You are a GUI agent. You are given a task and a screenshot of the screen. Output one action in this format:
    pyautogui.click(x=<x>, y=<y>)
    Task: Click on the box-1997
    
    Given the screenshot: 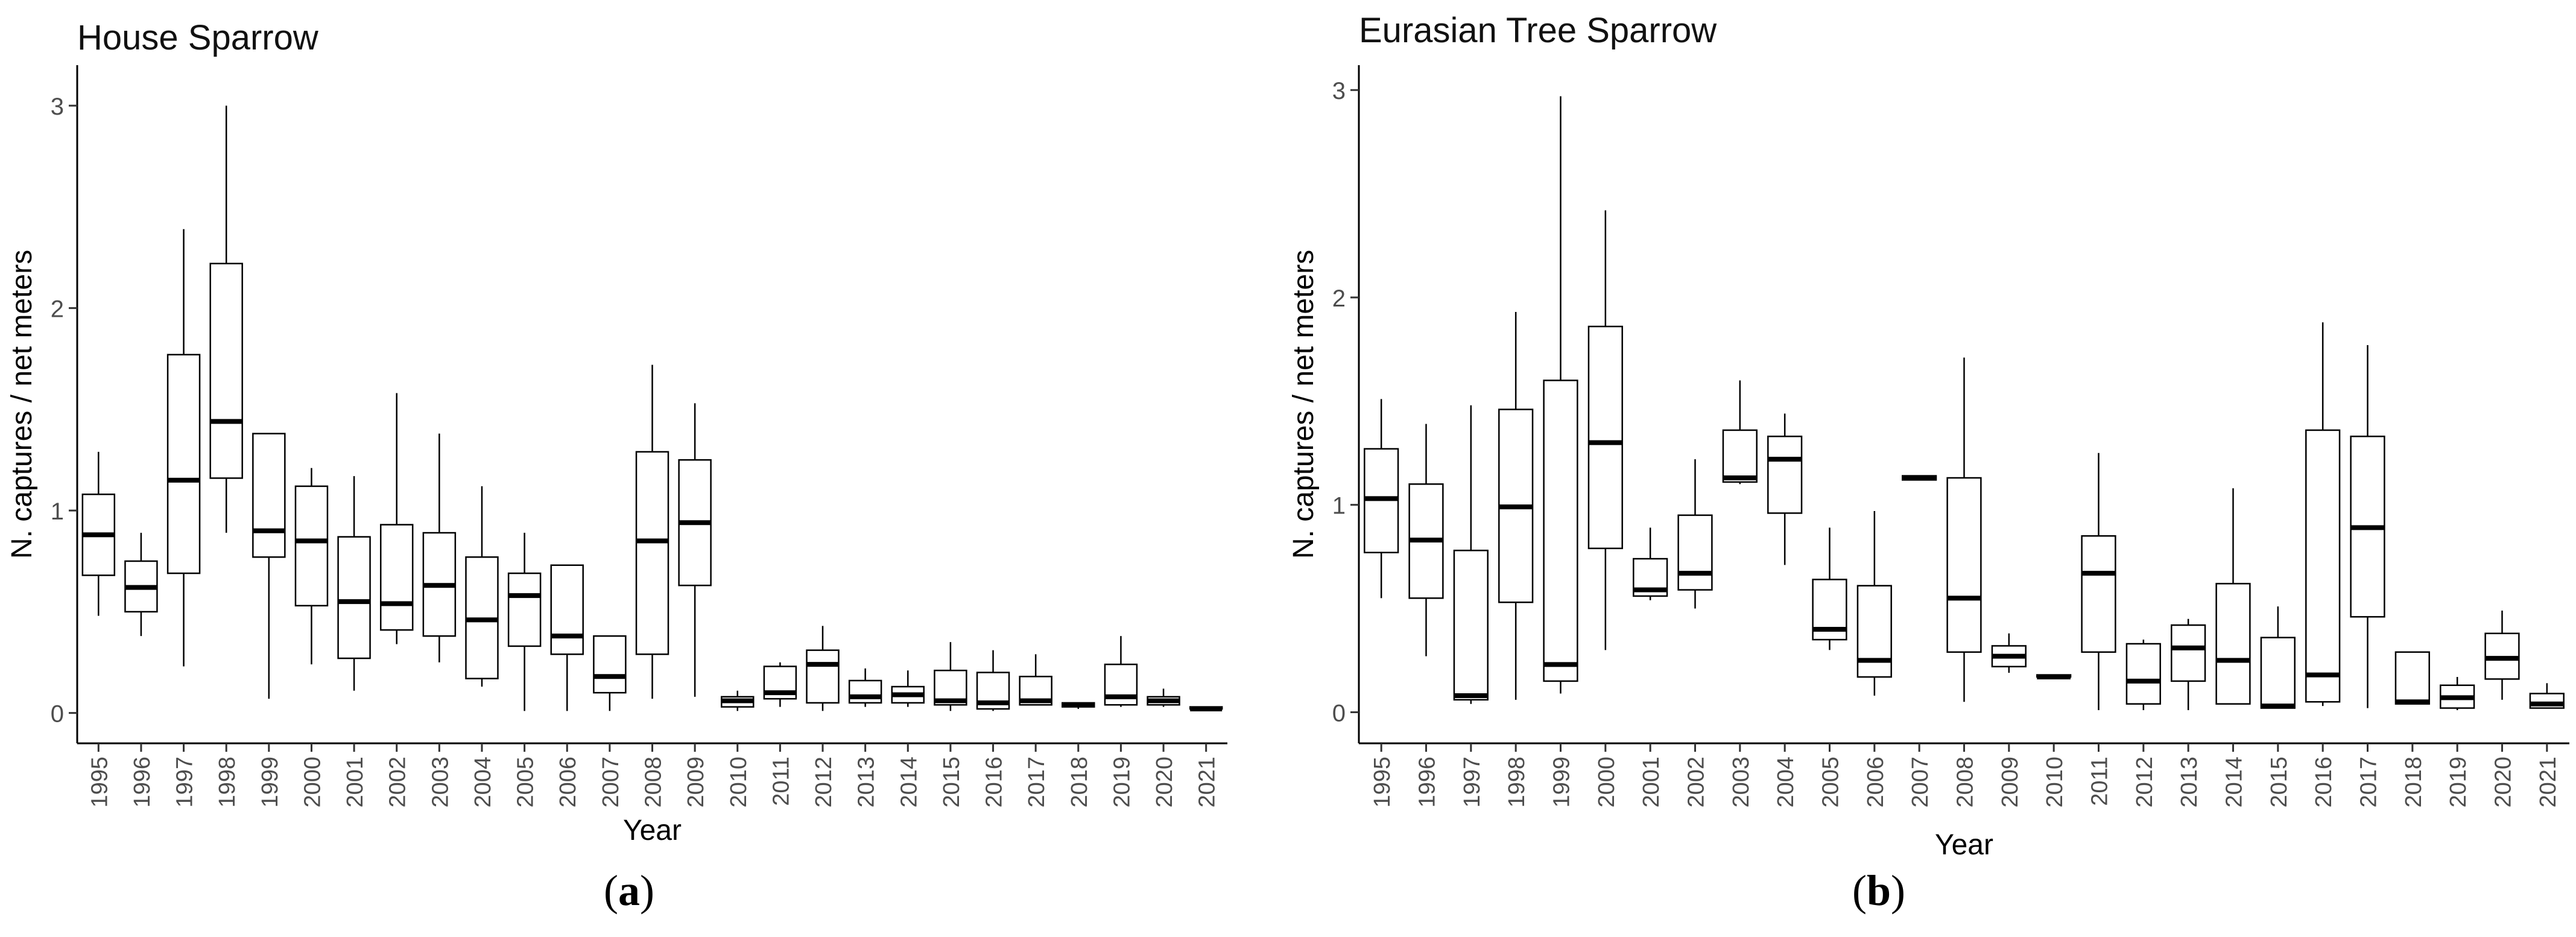 What is the action you would take?
    pyautogui.click(x=1471, y=554)
    